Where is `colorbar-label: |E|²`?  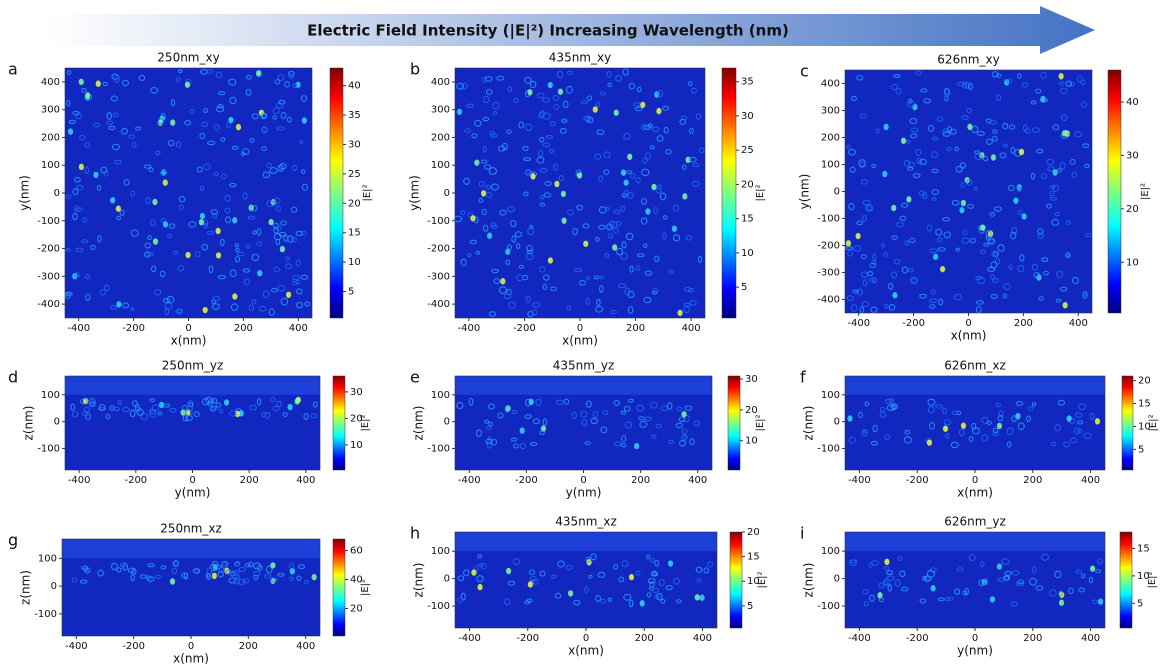 colorbar-label: |E|² is located at coordinates (760, 422).